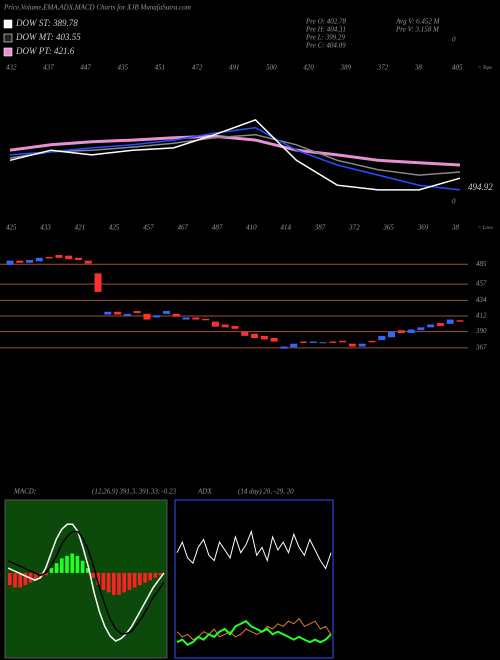 The width and height of the screenshot is (500, 660). Describe the element at coordinates (234, 68) in the screenshot. I see `top-label: 491` at that location.